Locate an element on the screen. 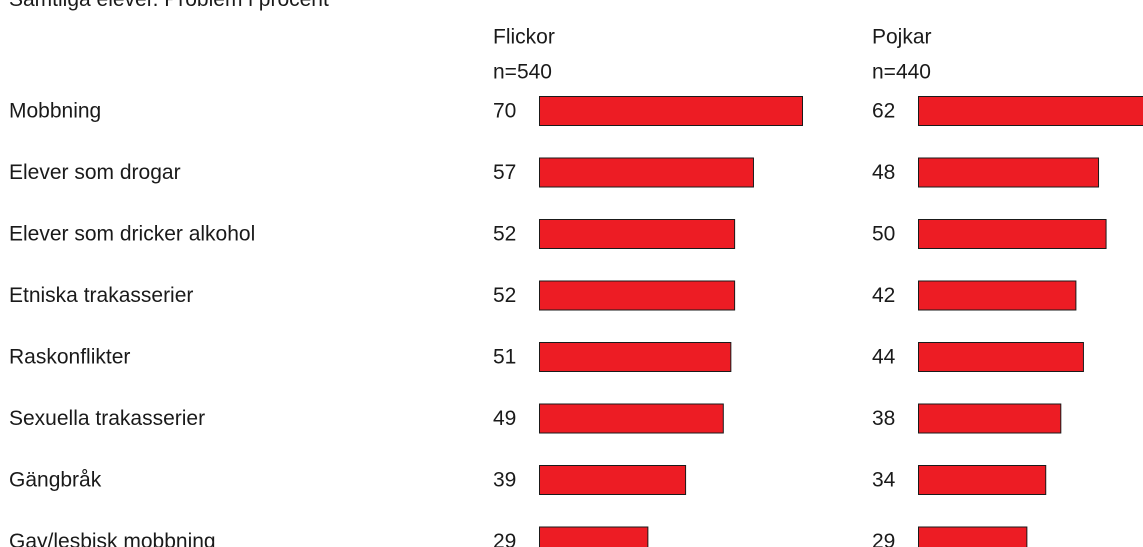 This screenshot has height=547, width=1143. data-label: 48 is located at coordinates (883, 172).